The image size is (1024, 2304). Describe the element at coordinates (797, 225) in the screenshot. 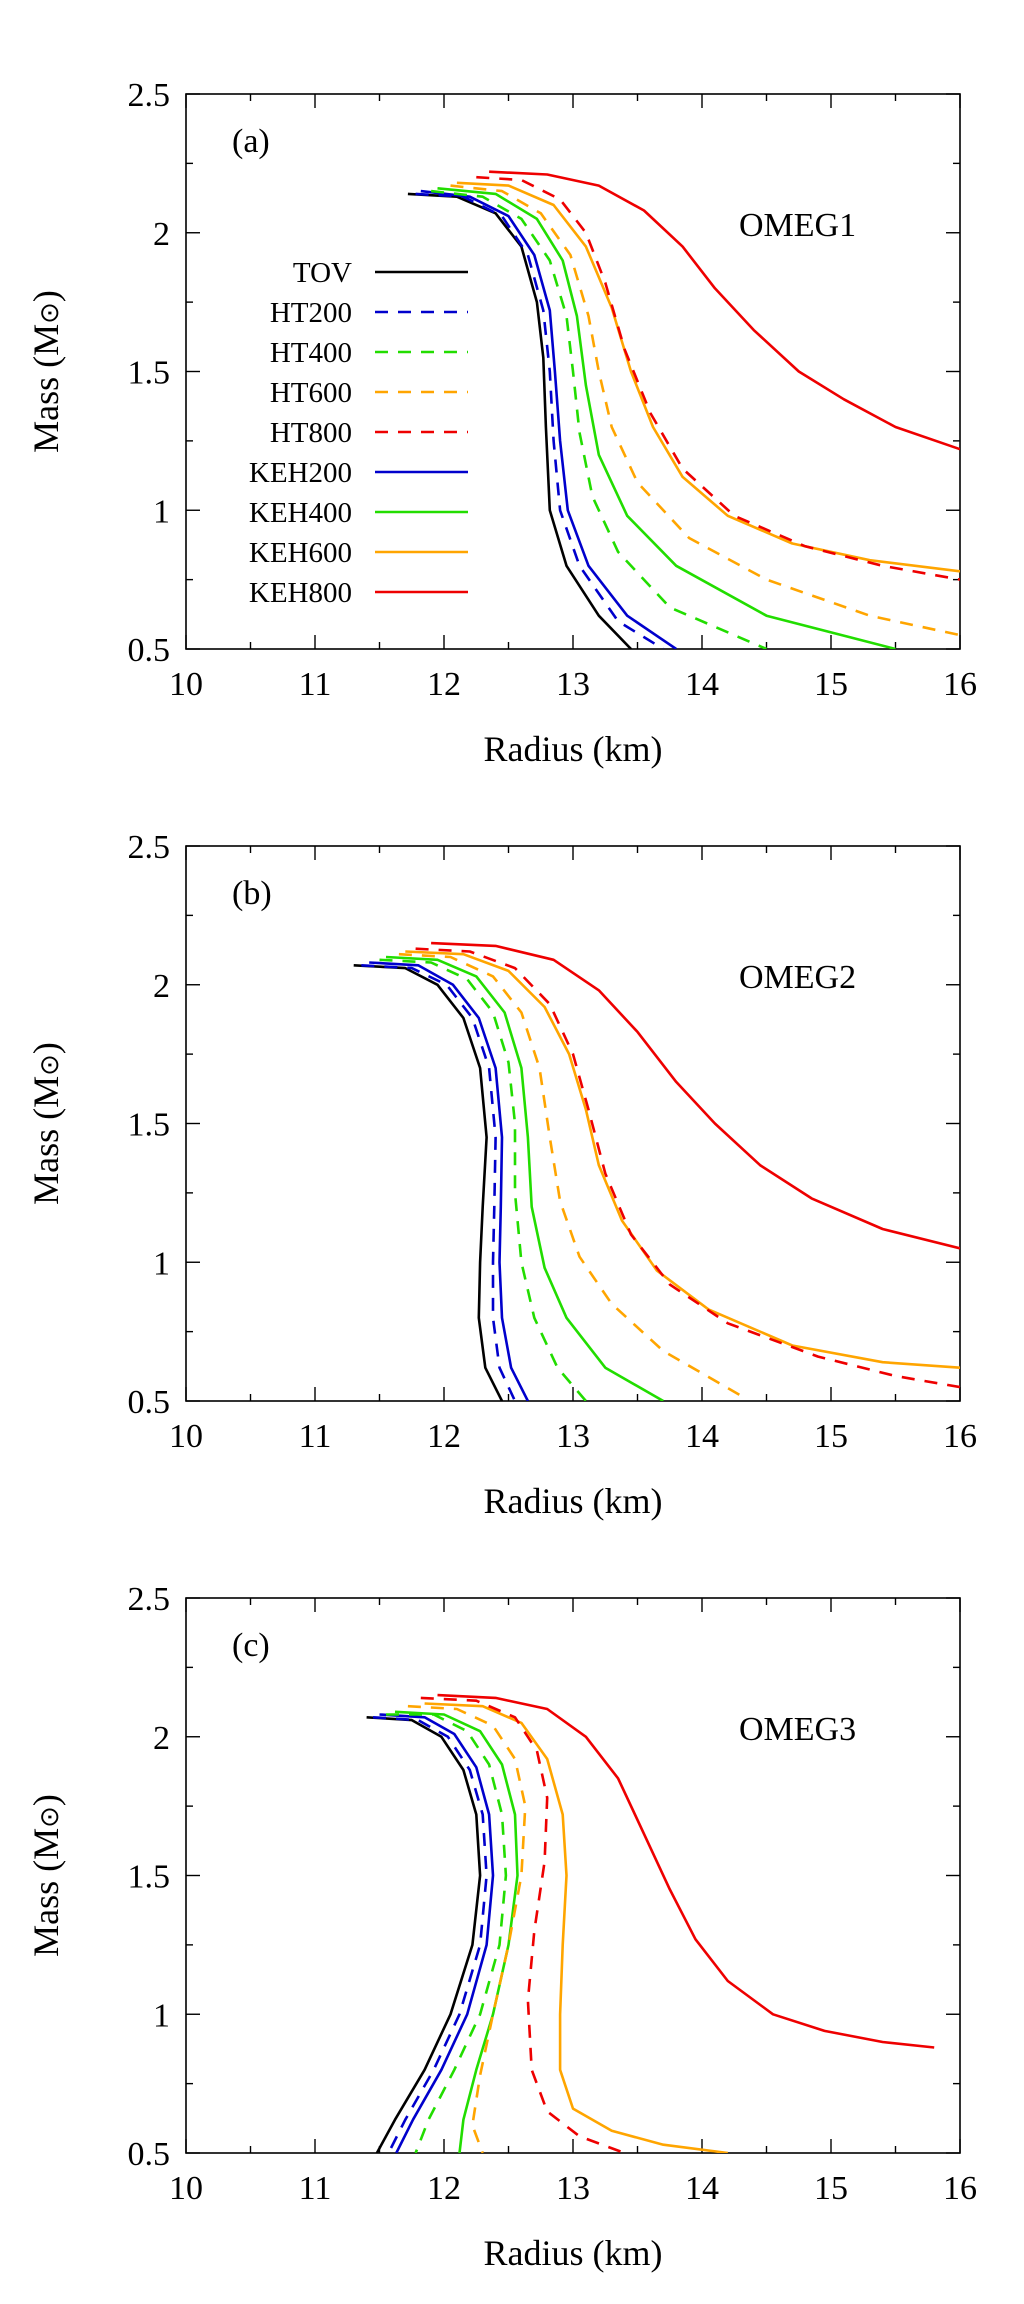

I see `model-label: OMEG1` at that location.